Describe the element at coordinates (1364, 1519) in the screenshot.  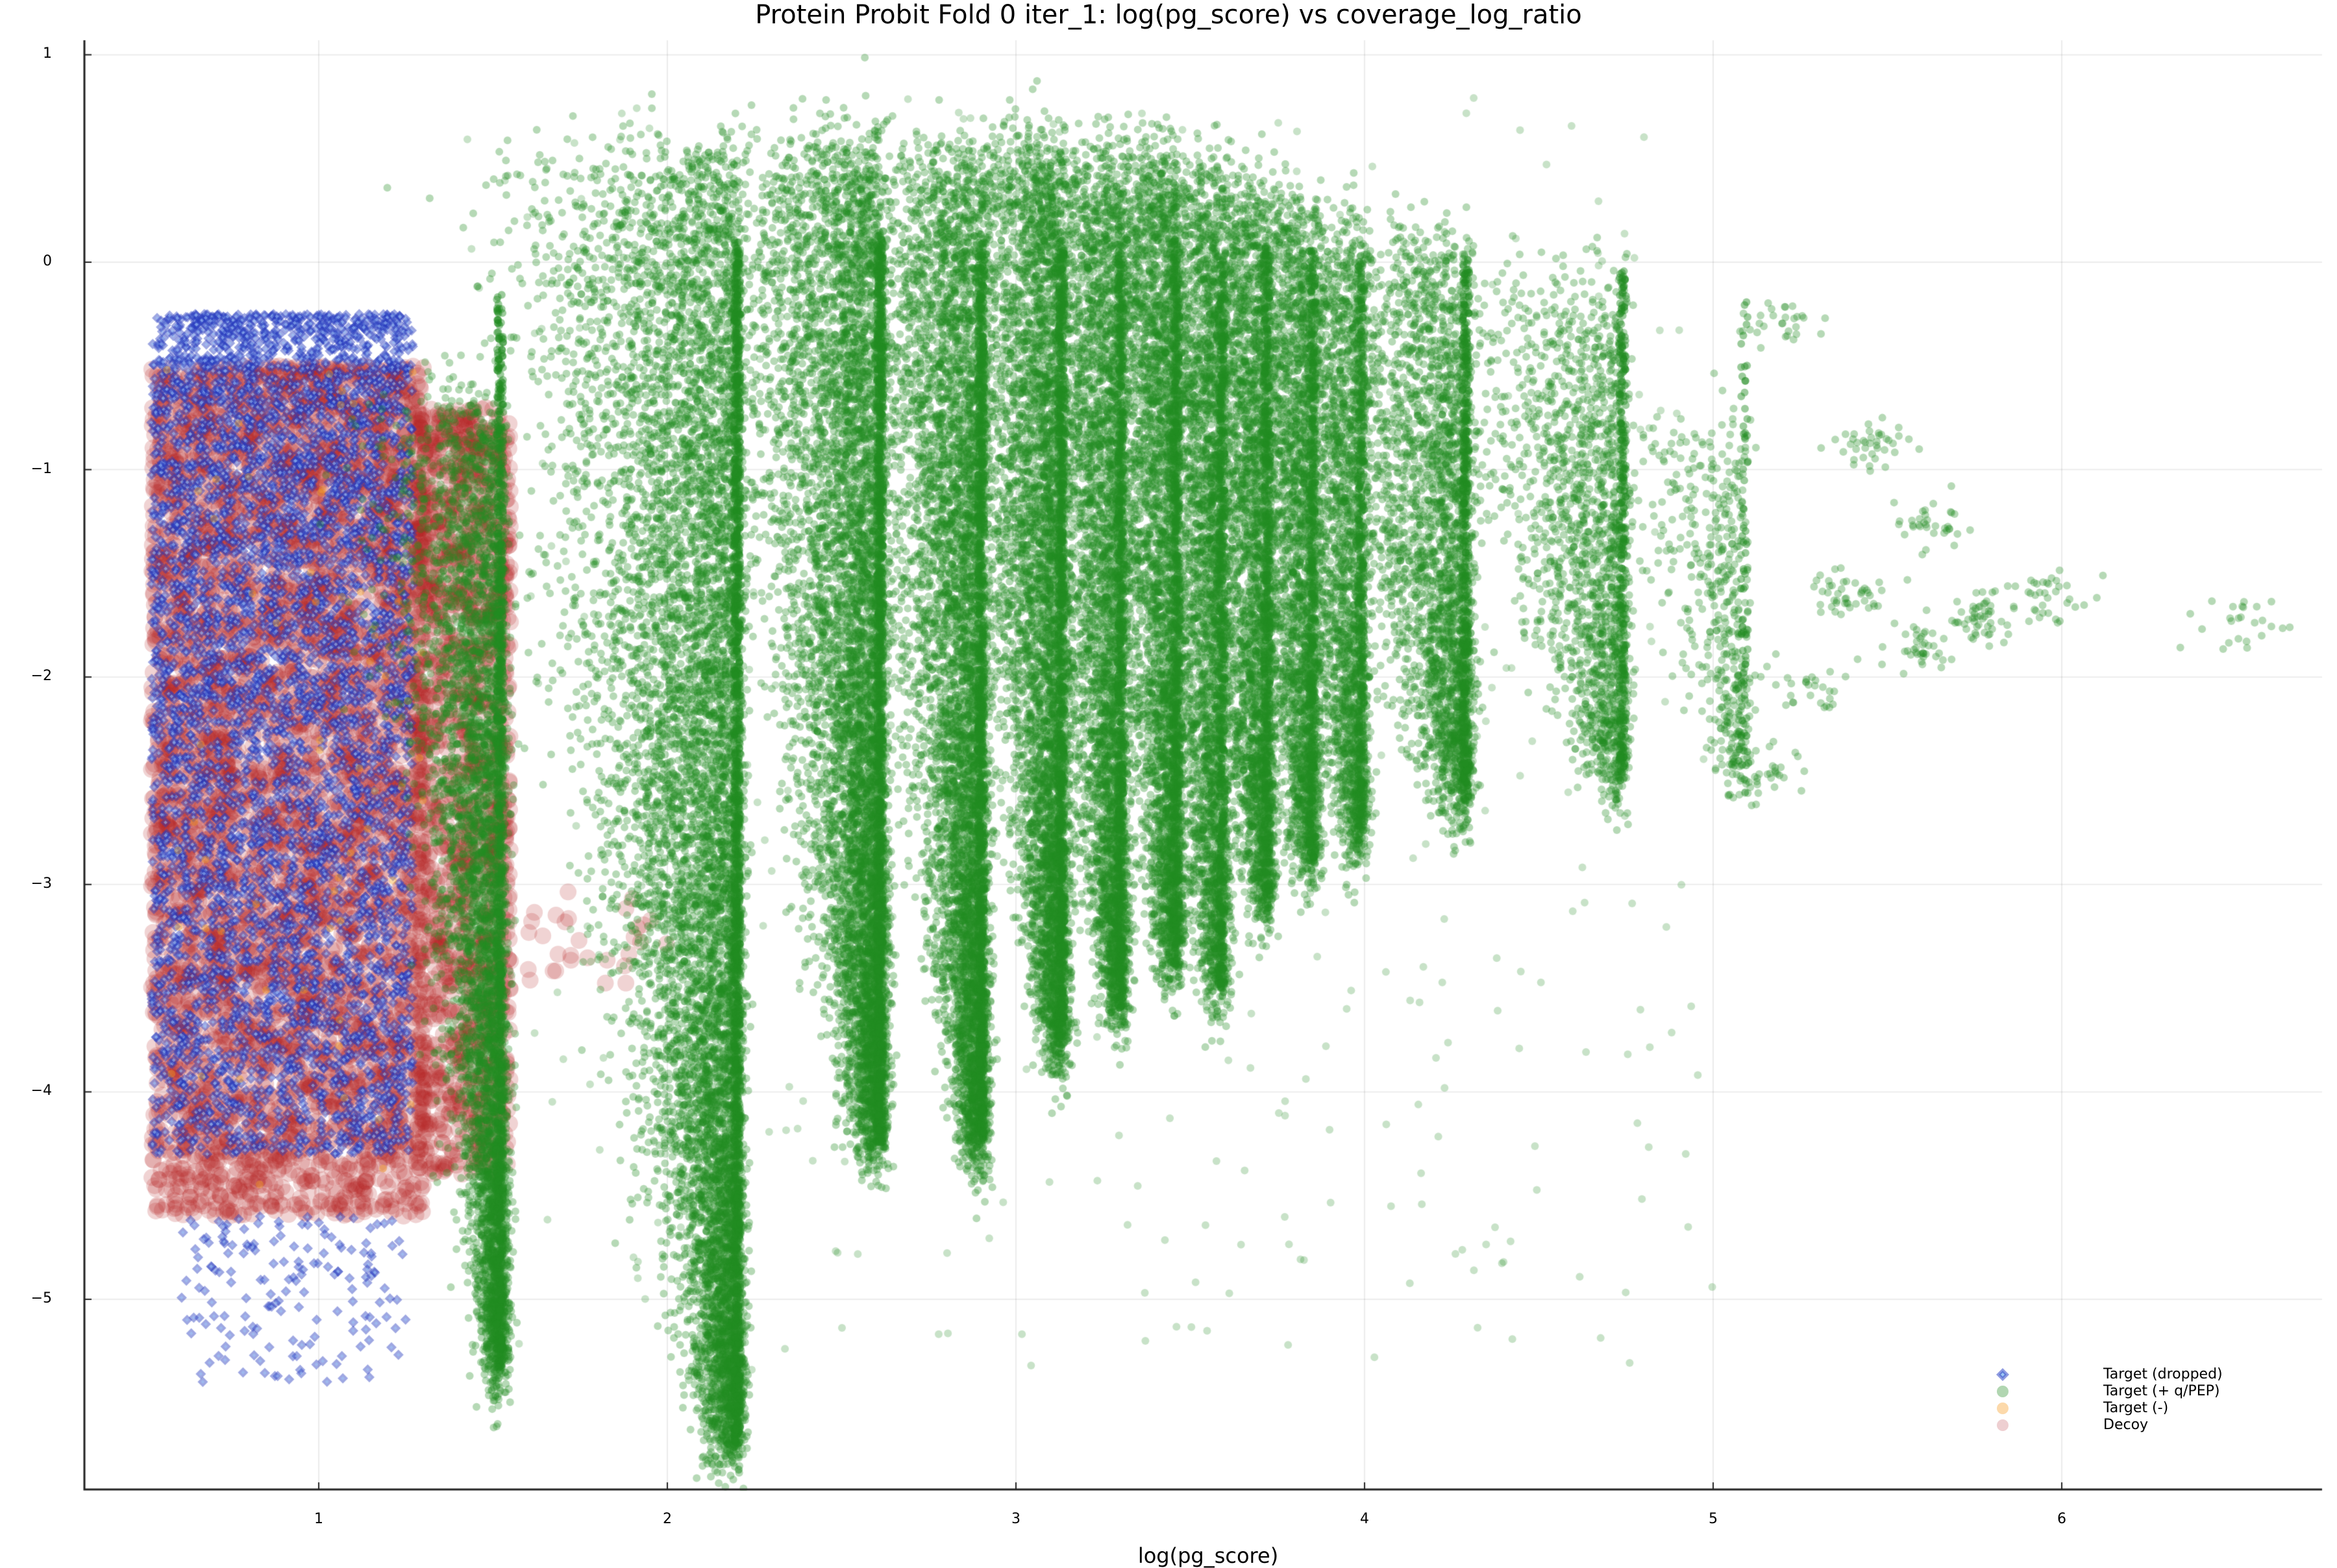
I see `x-tick-label: 4` at that location.